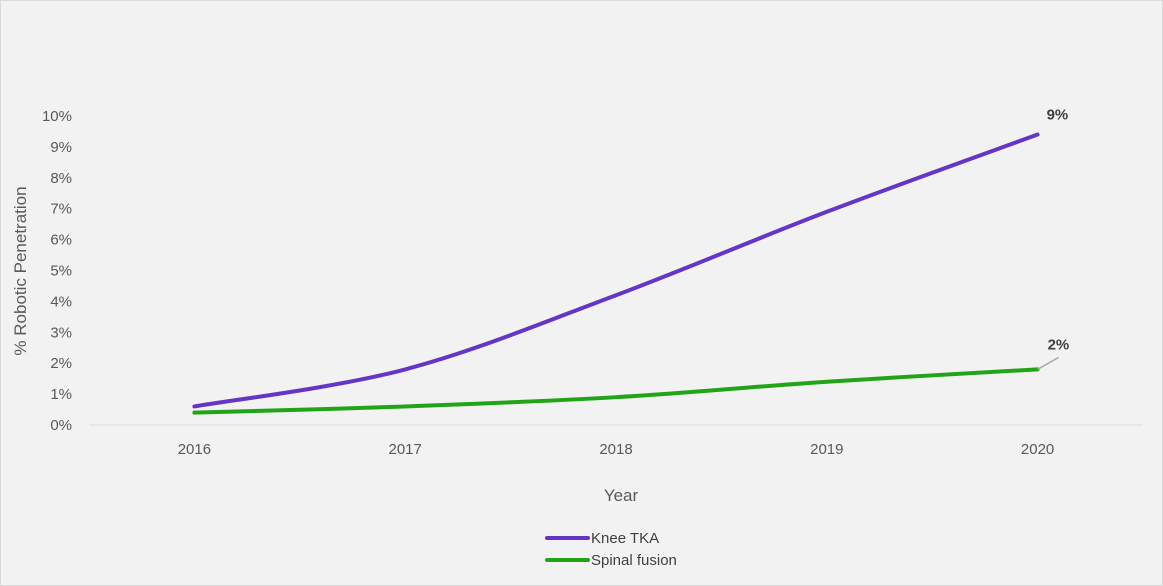 Image resolution: width=1163 pixels, height=586 pixels. I want to click on x-axis-ticks: 2016 2017 2018 2019 2020, so click(616, 449).